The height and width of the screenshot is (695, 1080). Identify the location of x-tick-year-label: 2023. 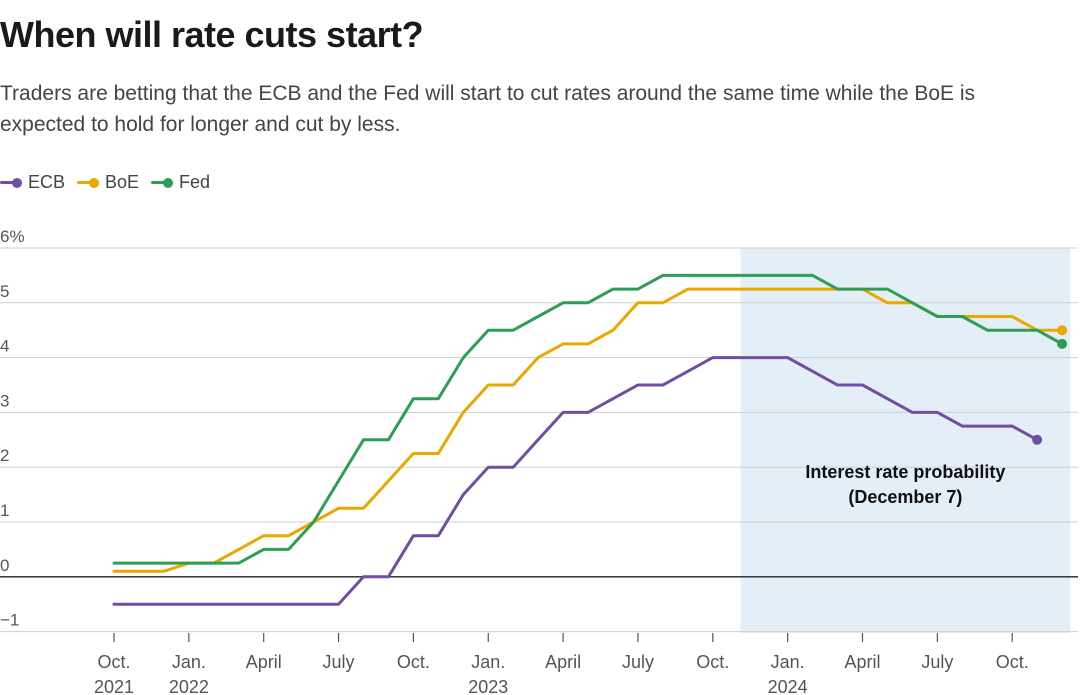
(488, 686).